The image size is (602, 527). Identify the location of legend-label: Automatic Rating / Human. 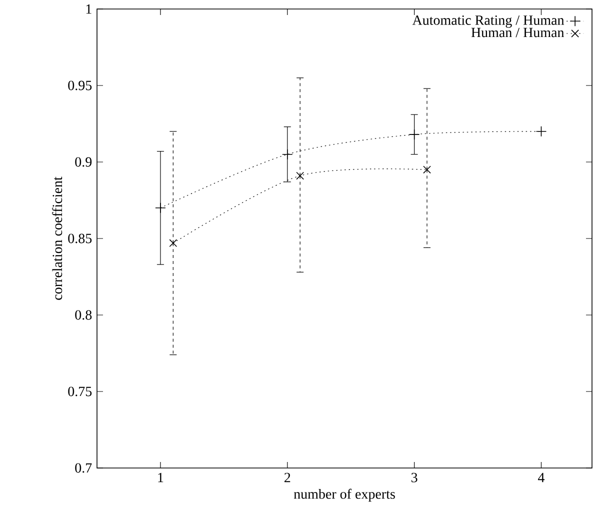
(488, 21).